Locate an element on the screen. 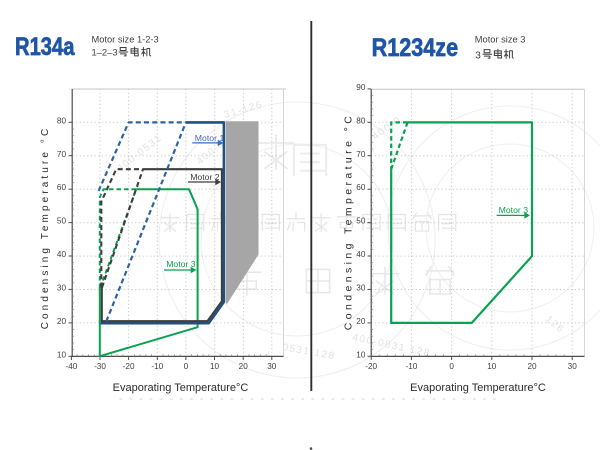 The width and height of the screenshot is (600, 450). svg-text: -40 is located at coordinates (71, 366).